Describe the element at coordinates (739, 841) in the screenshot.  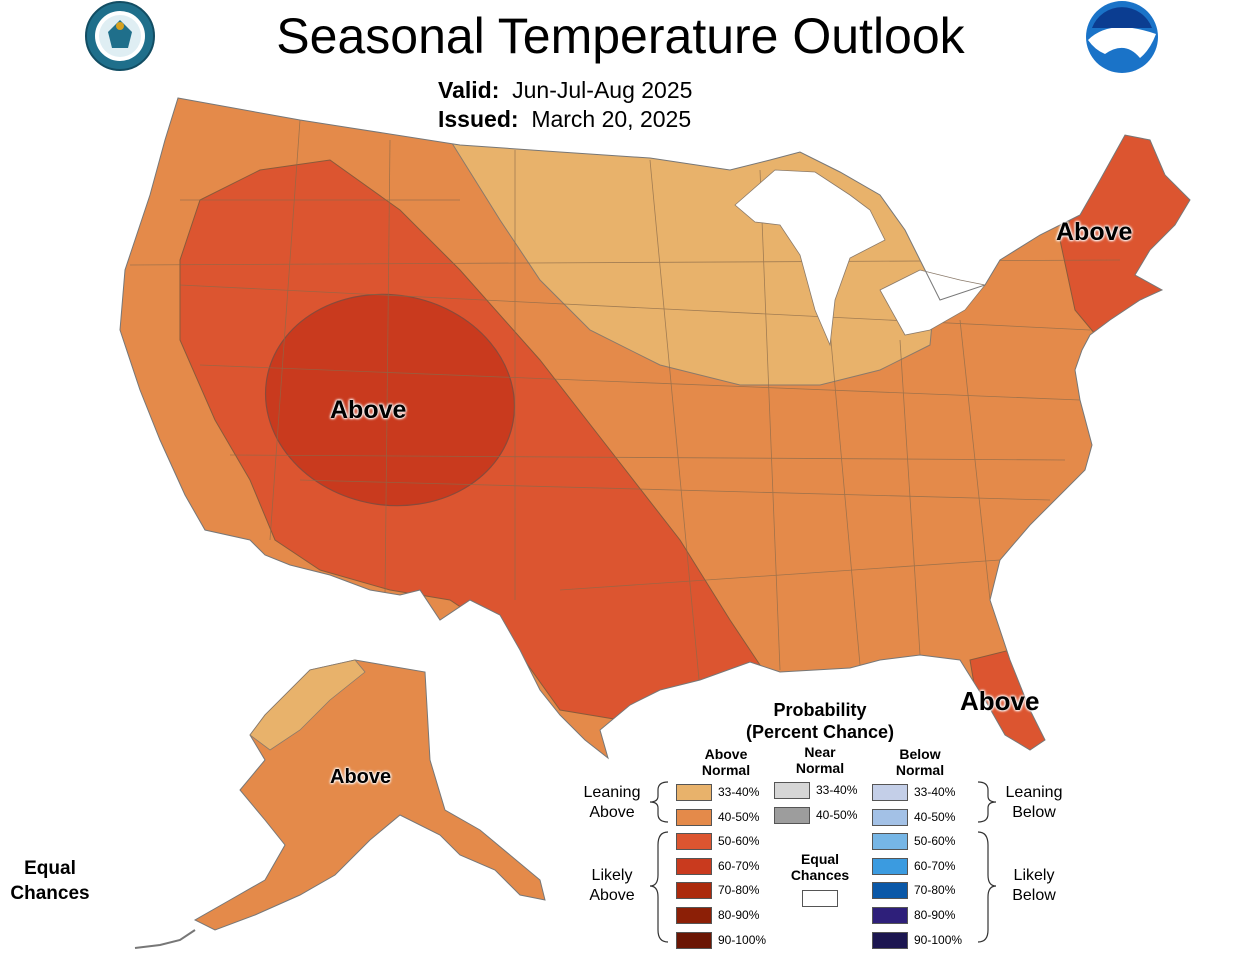
I see `legend-label-above-2: 50-60%` at that location.